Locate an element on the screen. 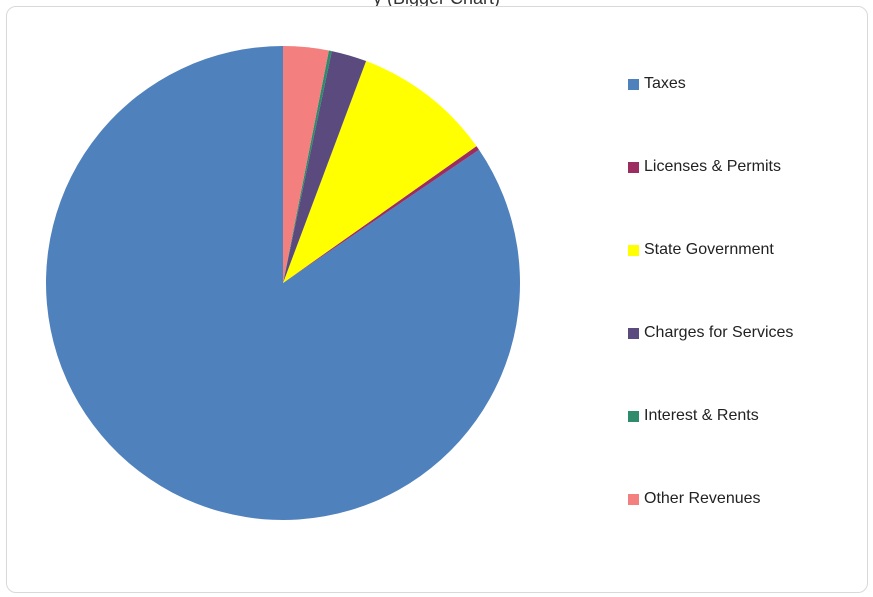  legend-item-charges-for-services: Charges for Services is located at coordinates (710, 333).